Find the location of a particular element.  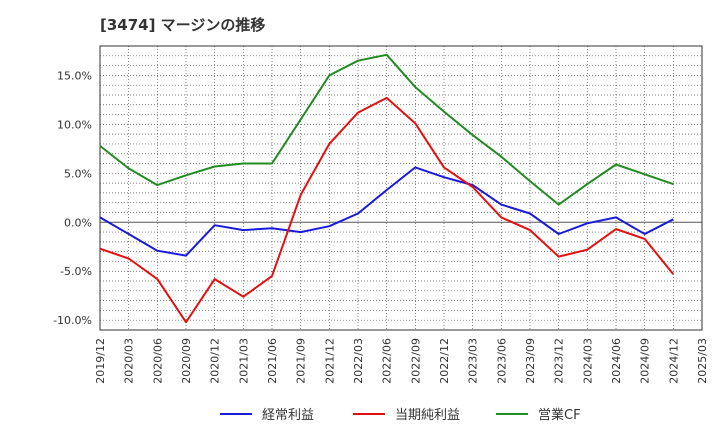

x-tick-label: 2024/06 is located at coordinates (616, 361).